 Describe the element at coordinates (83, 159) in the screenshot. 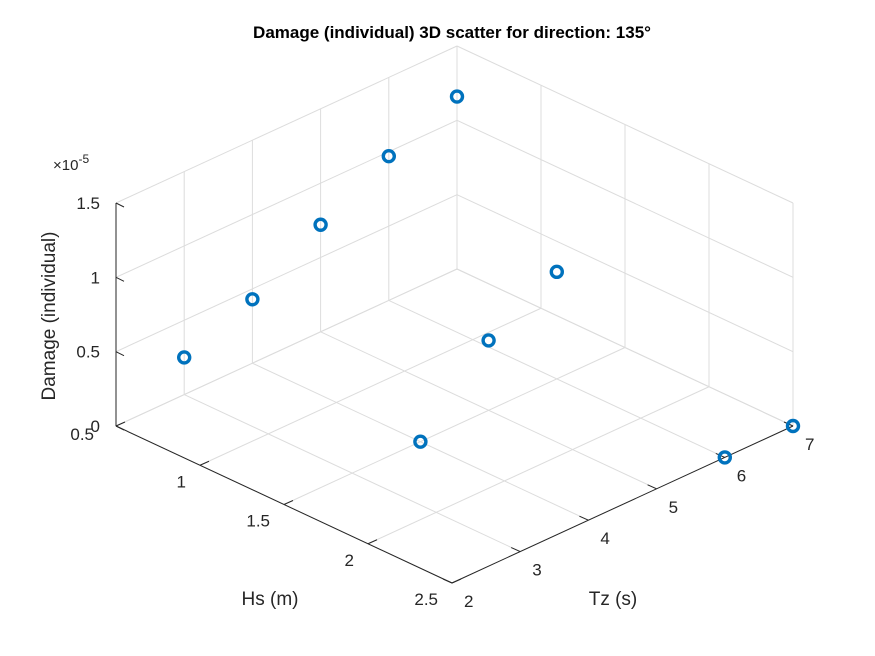

I see `z-axis-exponent-value: -5` at that location.